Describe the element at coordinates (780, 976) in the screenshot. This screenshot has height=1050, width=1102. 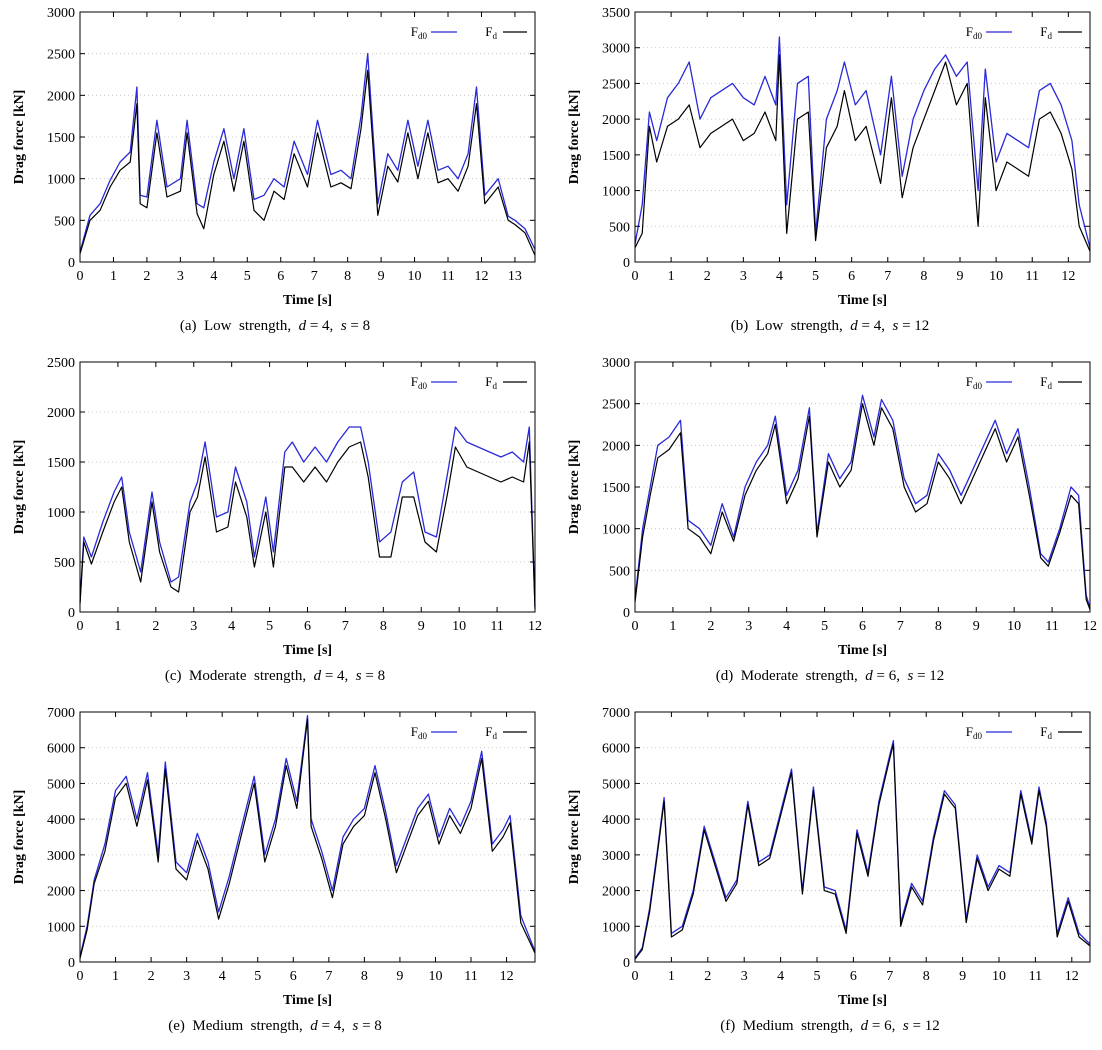
I see `x-tick-label: 4` at that location.